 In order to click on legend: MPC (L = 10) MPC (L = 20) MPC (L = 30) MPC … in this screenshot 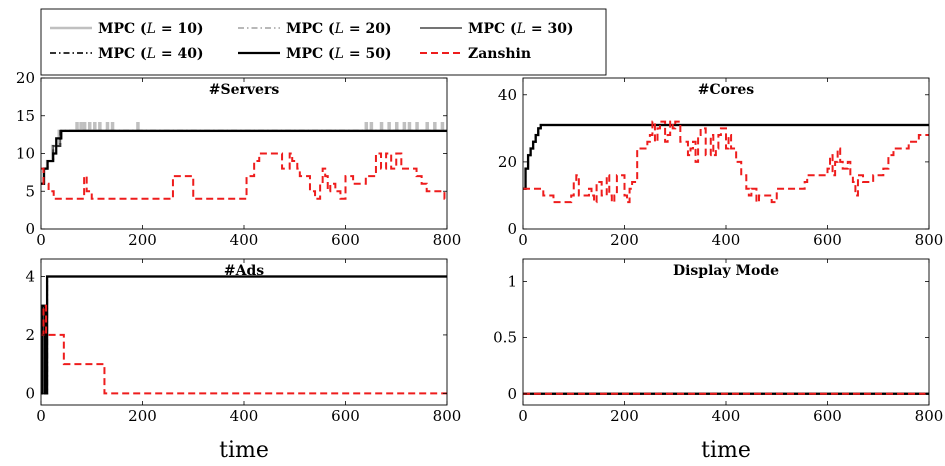, I will do `click(323, 42)`.